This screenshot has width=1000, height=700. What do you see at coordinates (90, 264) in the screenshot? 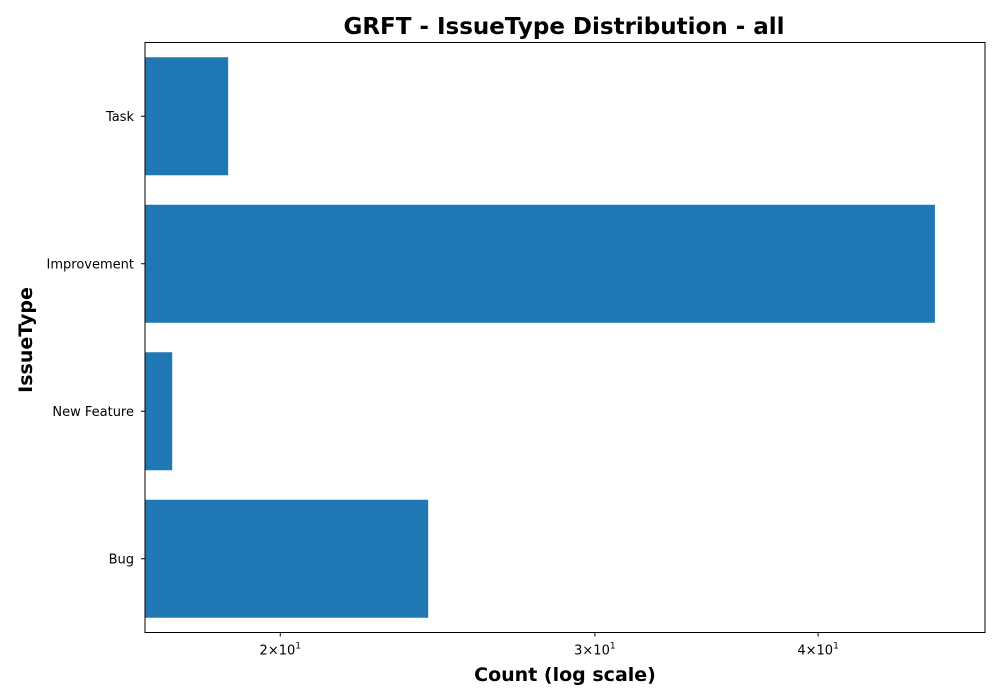
I see `y-tick-label: Improvement` at bounding box center [90, 264].